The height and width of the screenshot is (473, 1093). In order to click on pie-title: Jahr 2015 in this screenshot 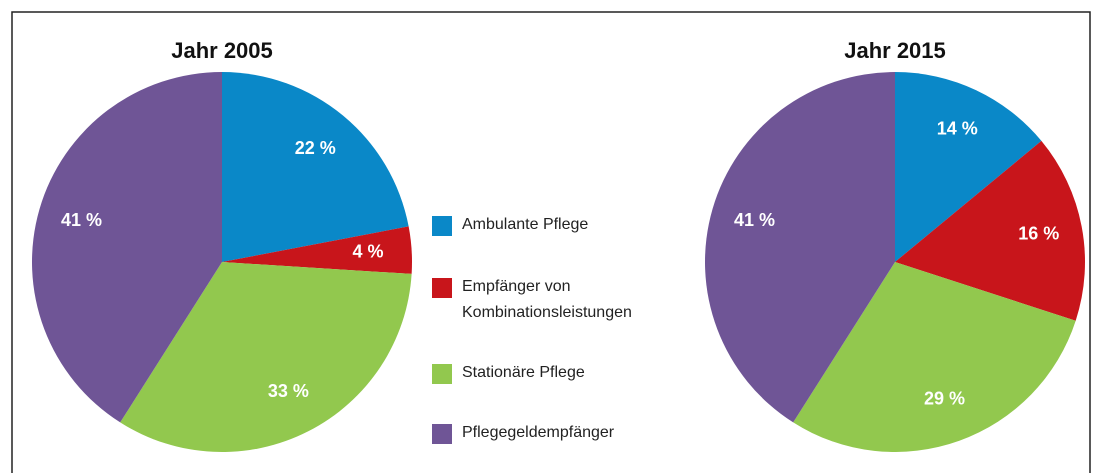, I will do `click(895, 50)`.